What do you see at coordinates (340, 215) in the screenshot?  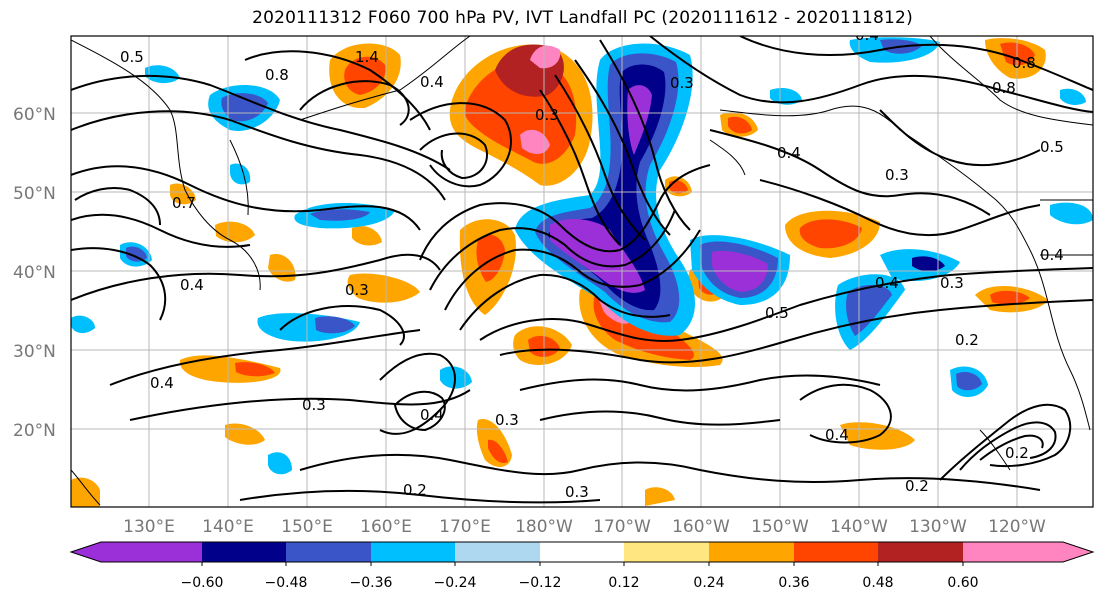 I see `negative-anomaly-6b` at bounding box center [340, 215].